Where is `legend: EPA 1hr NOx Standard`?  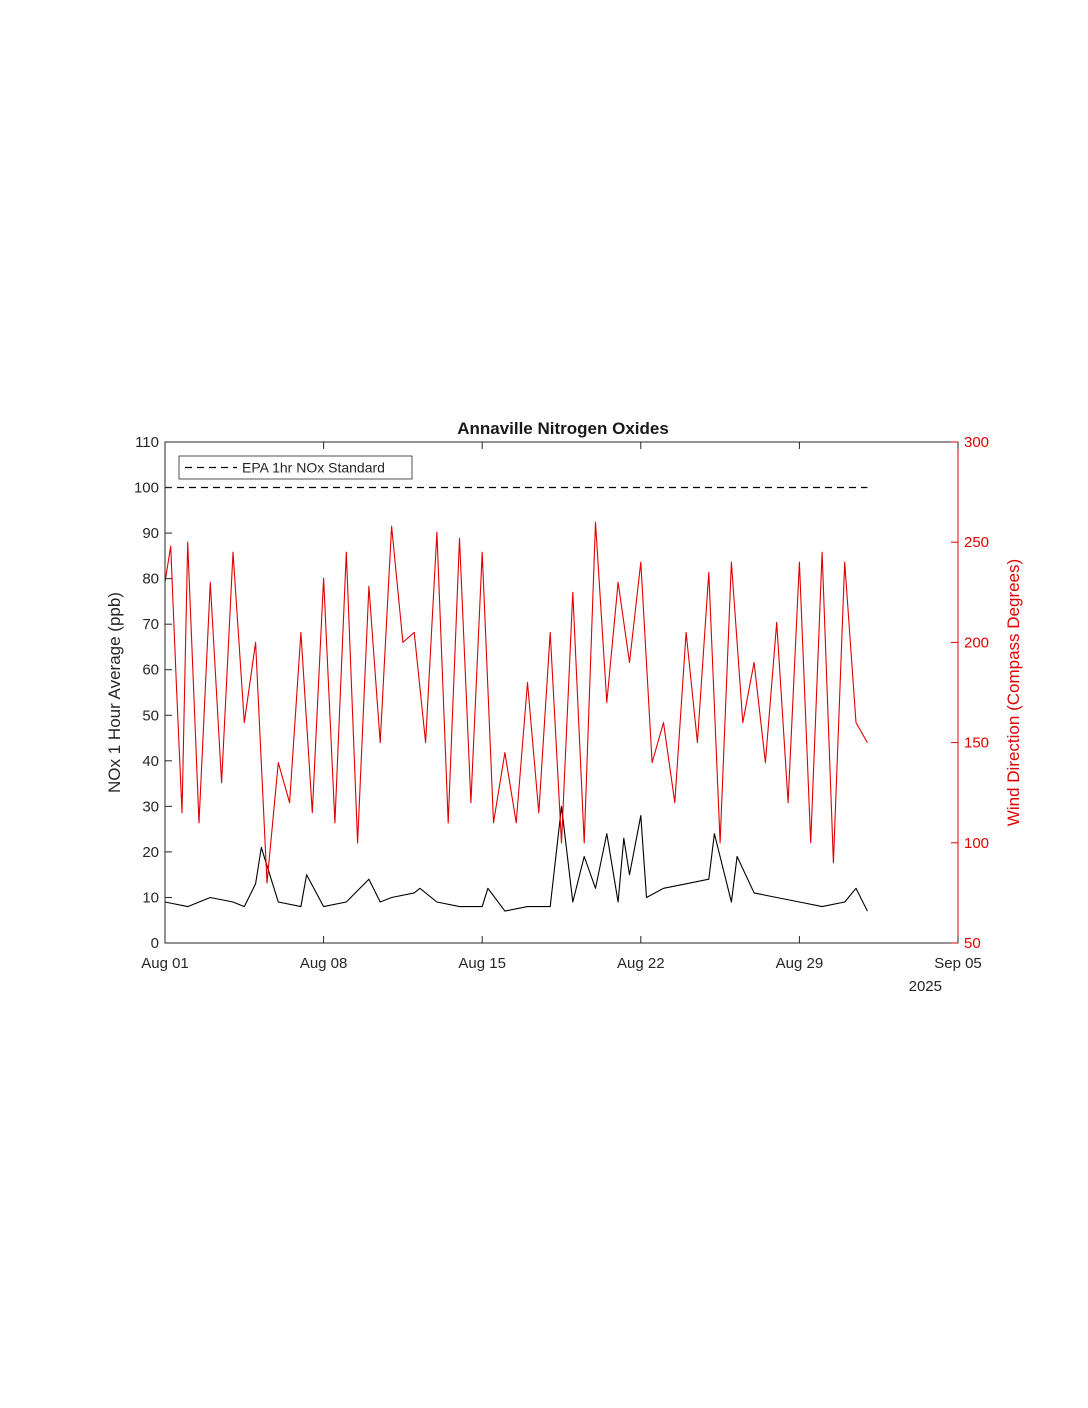
legend: EPA 1hr NOx Standard is located at coordinates (295, 467).